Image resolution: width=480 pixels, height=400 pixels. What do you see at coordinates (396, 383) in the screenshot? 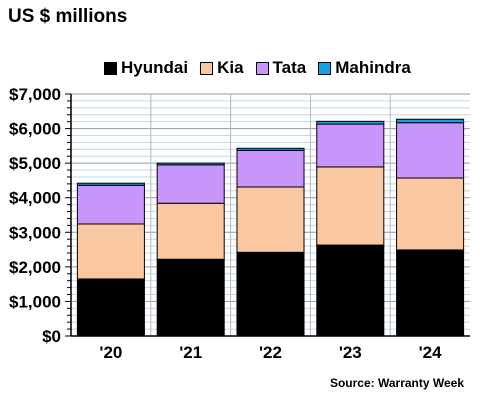
I see `source-note: Source: Warranty Week` at bounding box center [396, 383].